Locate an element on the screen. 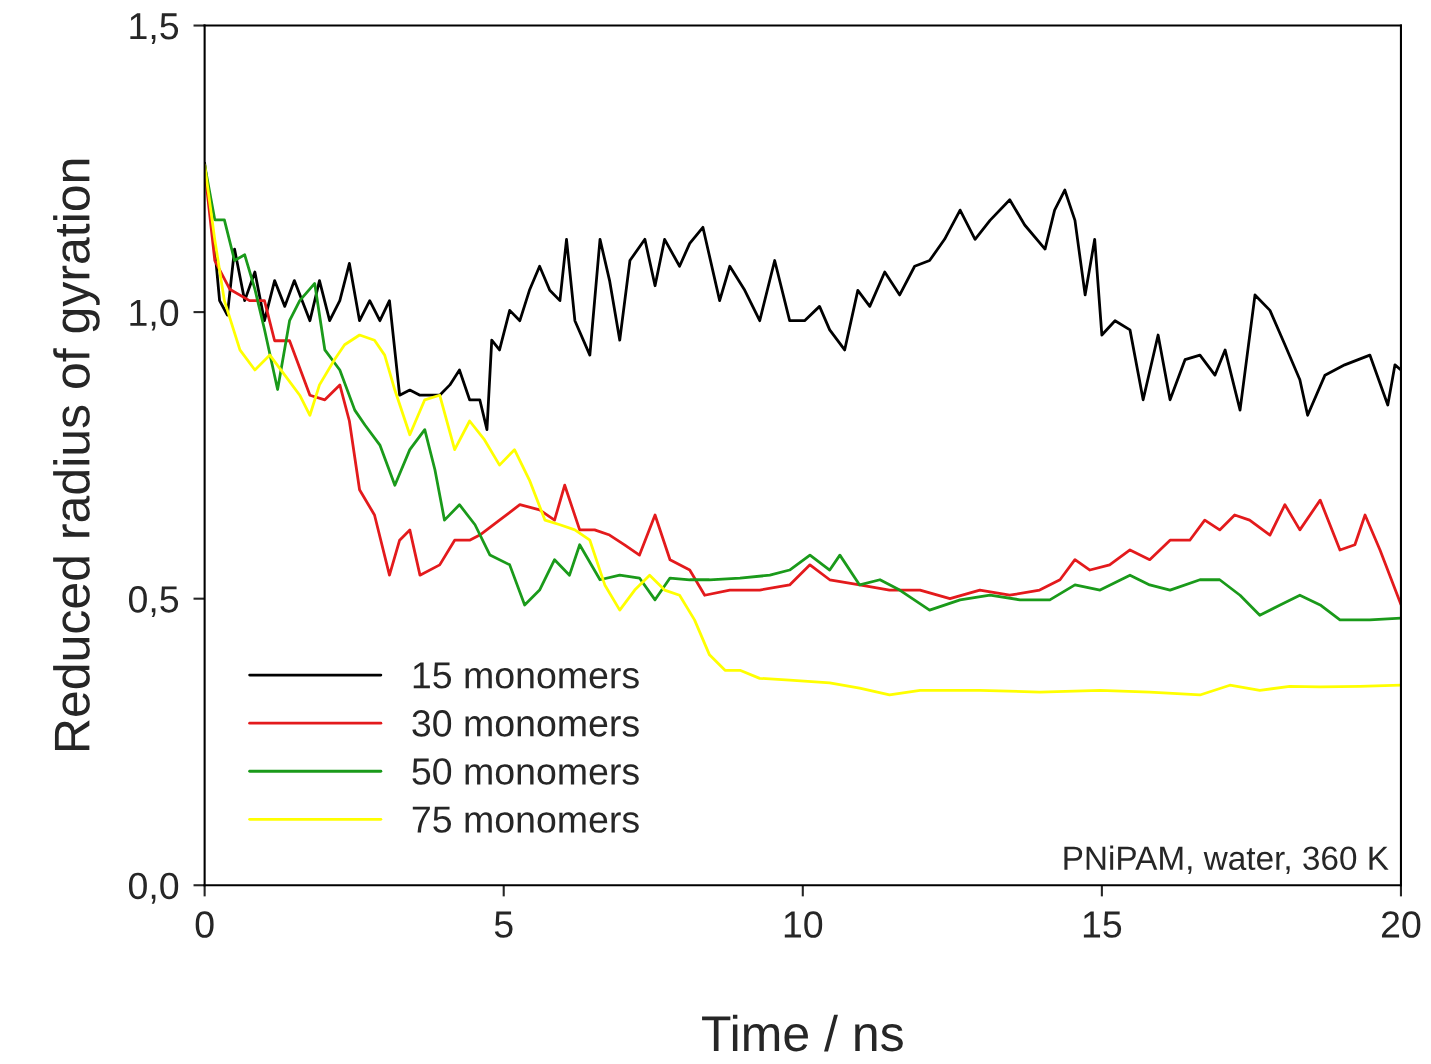  y-tick-label: 1,5 is located at coordinates (154, 28).